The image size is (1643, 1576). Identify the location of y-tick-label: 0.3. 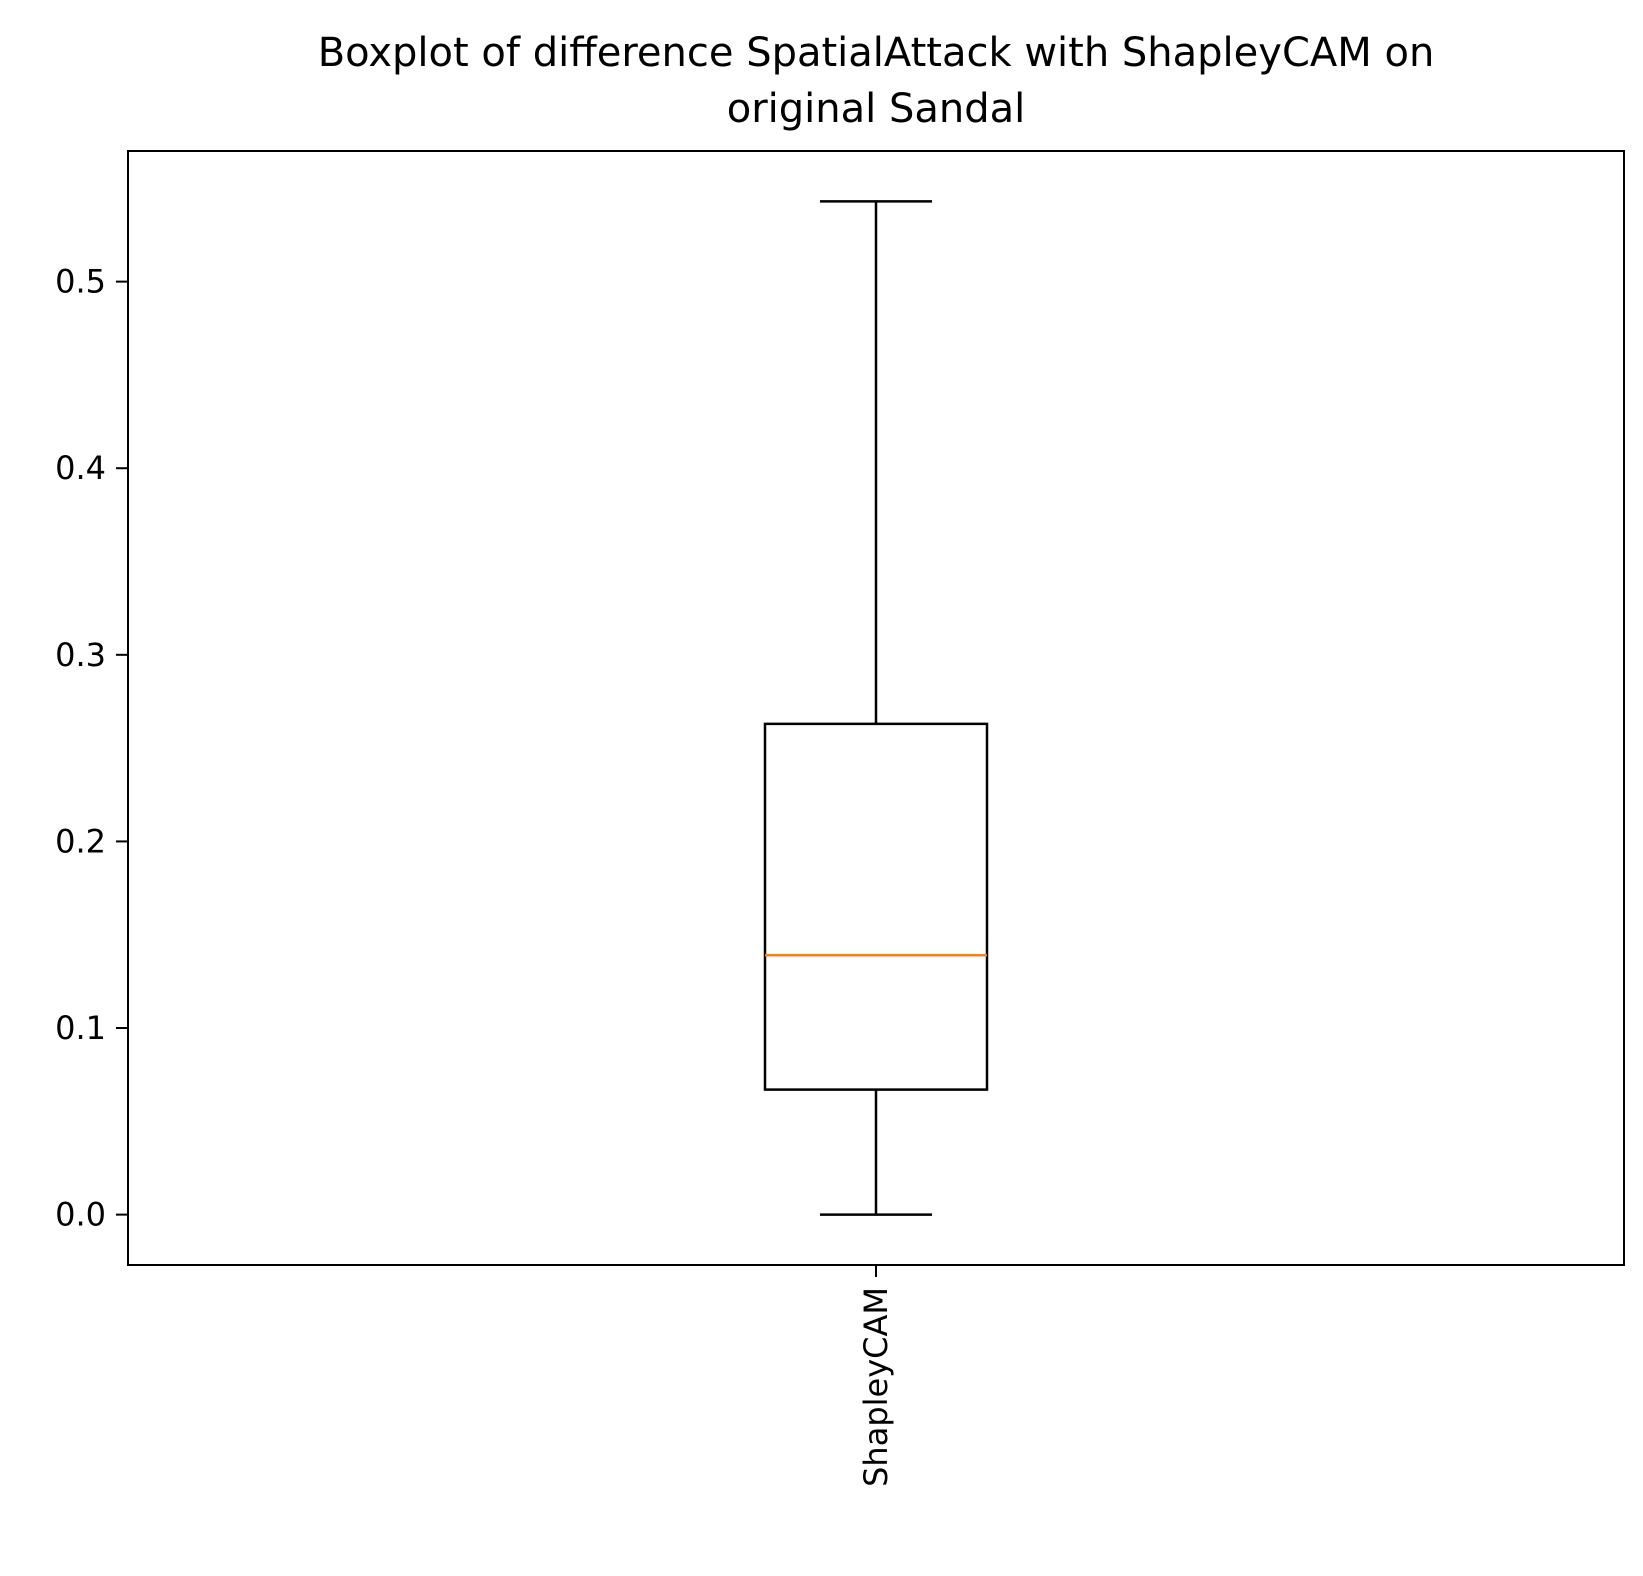
(80, 655).